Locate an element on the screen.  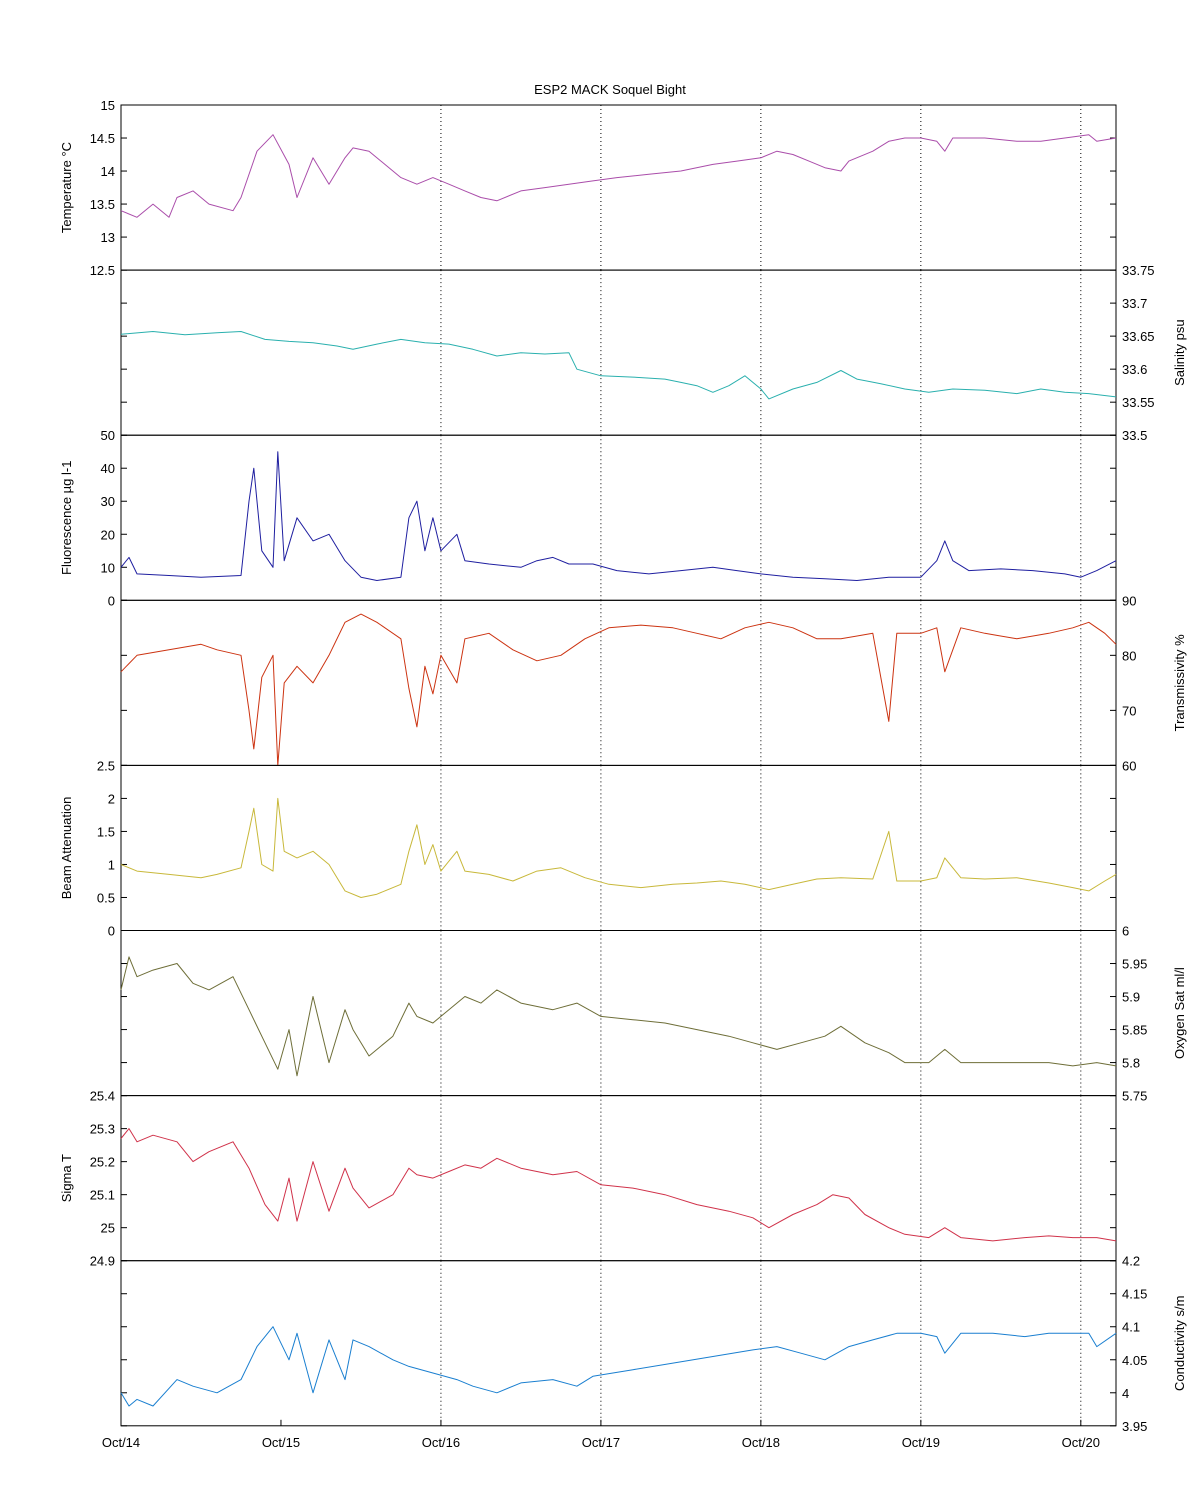
x-tick-label: Oct/14 is located at coordinates (121, 1442).